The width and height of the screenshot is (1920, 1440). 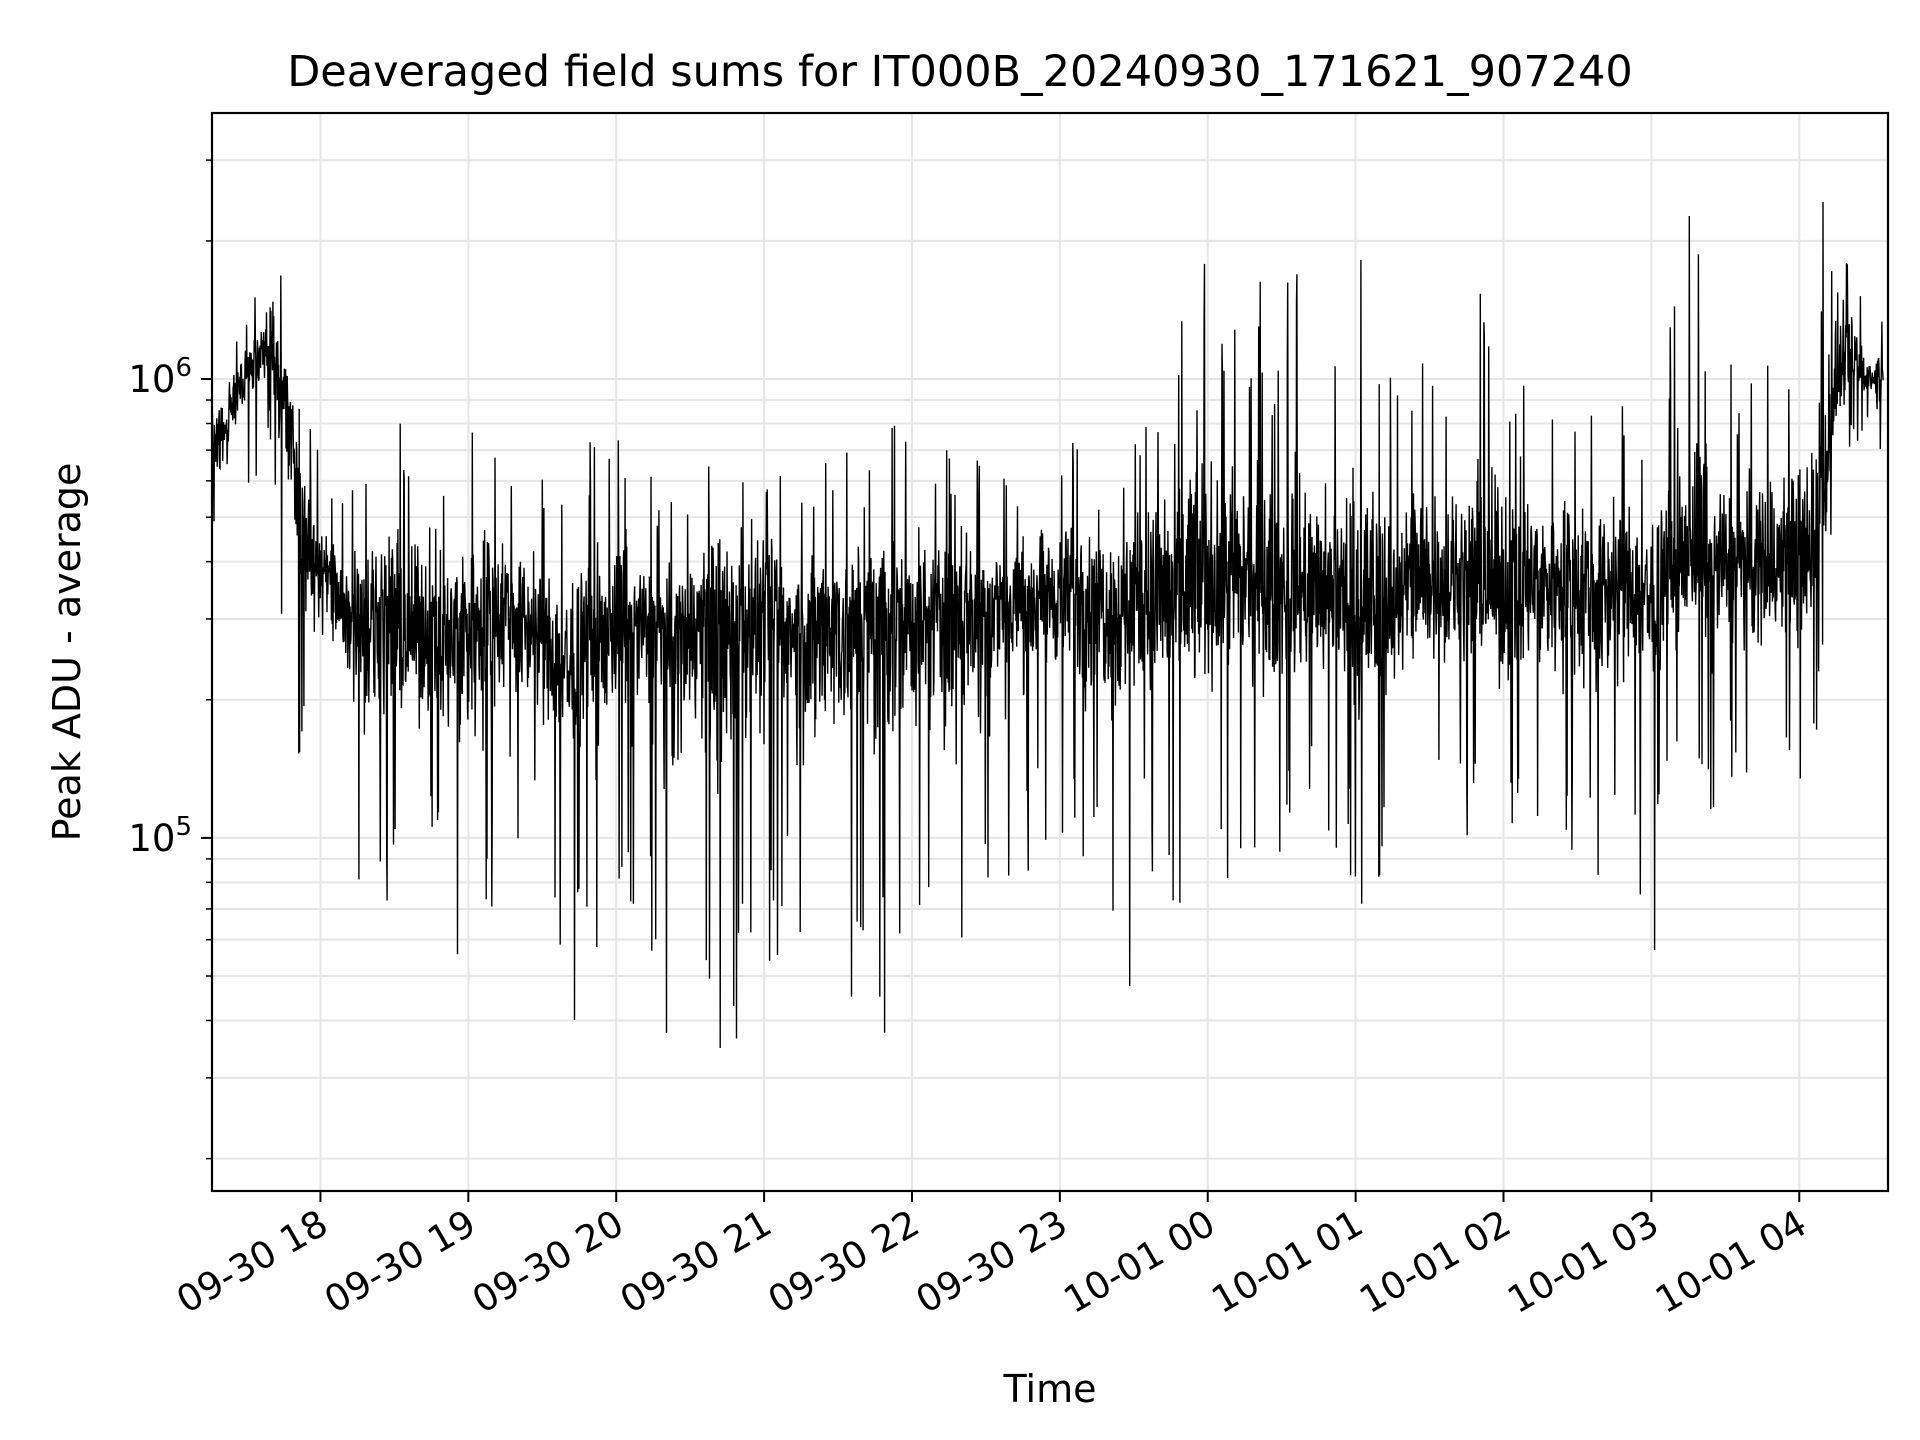 What do you see at coordinates (67, 652) in the screenshot?
I see `y-axis-label: Peak ADU - average` at bounding box center [67, 652].